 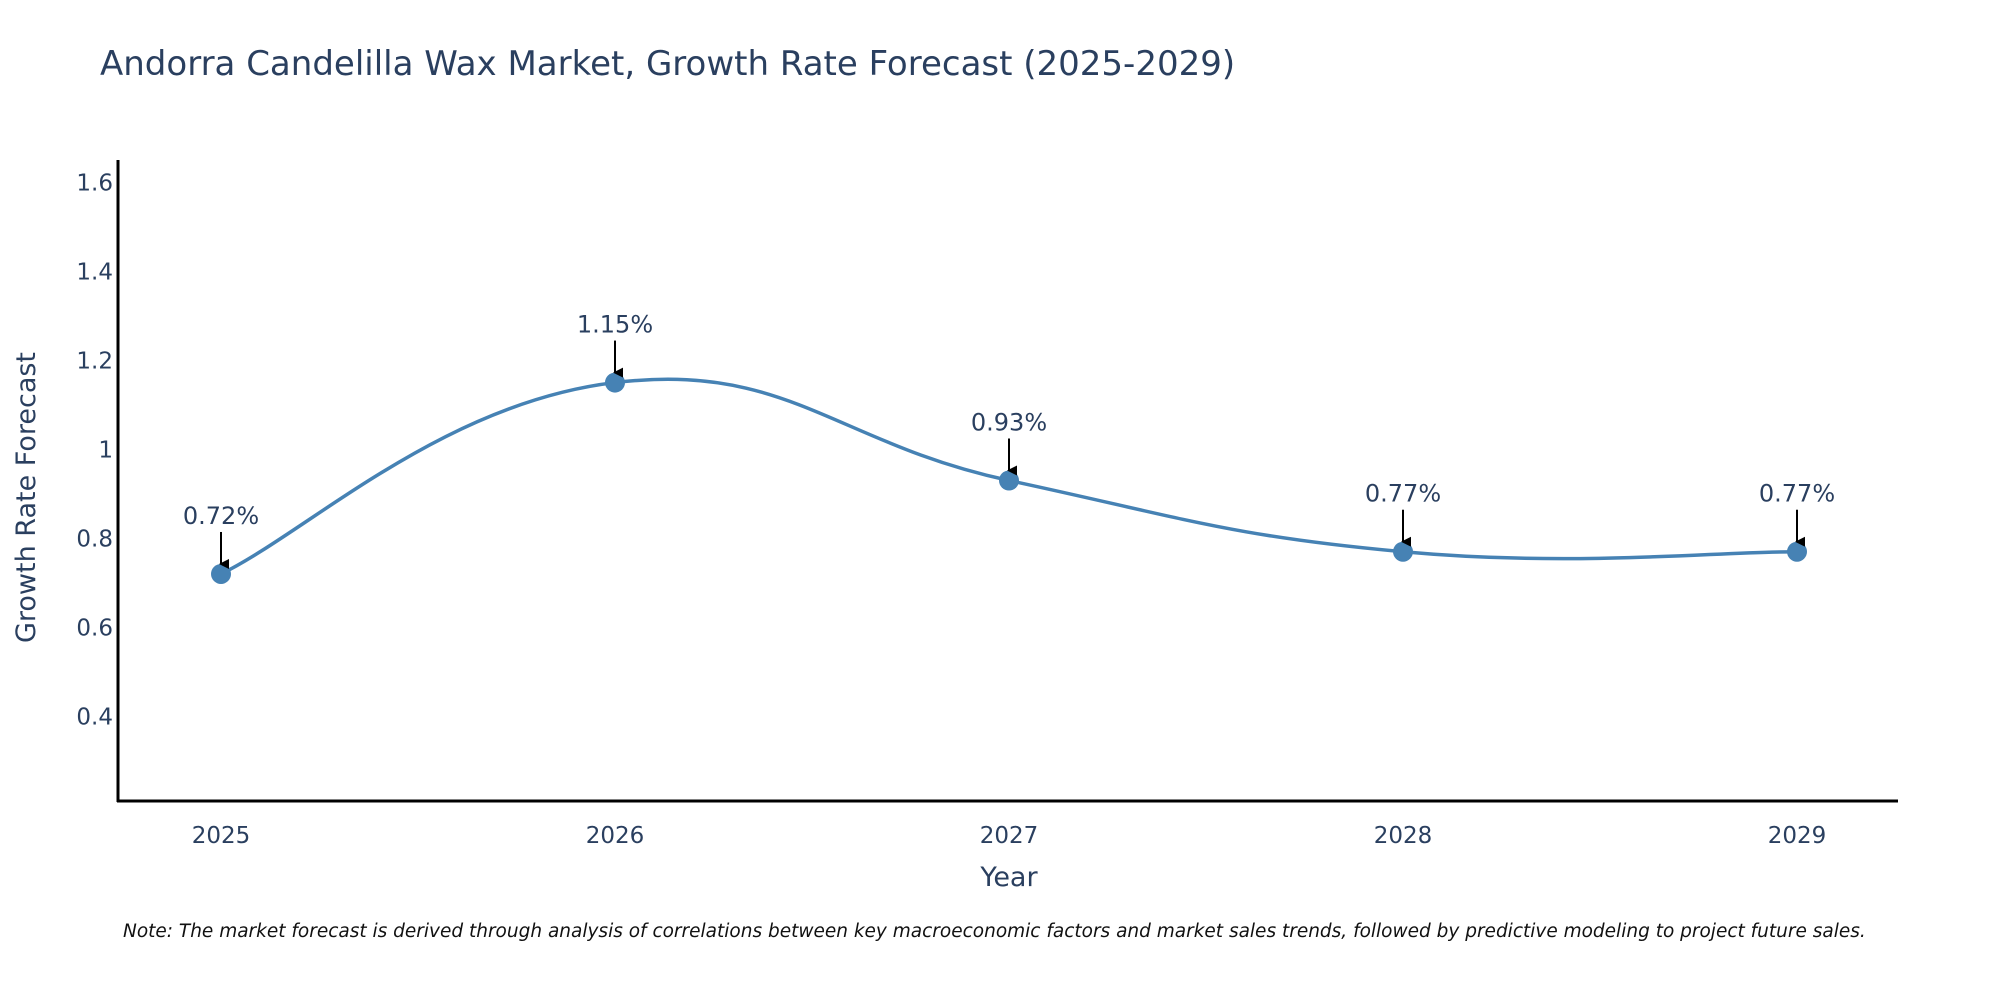 What do you see at coordinates (221, 516) in the screenshot?
I see `data-label: 0.72%` at bounding box center [221, 516].